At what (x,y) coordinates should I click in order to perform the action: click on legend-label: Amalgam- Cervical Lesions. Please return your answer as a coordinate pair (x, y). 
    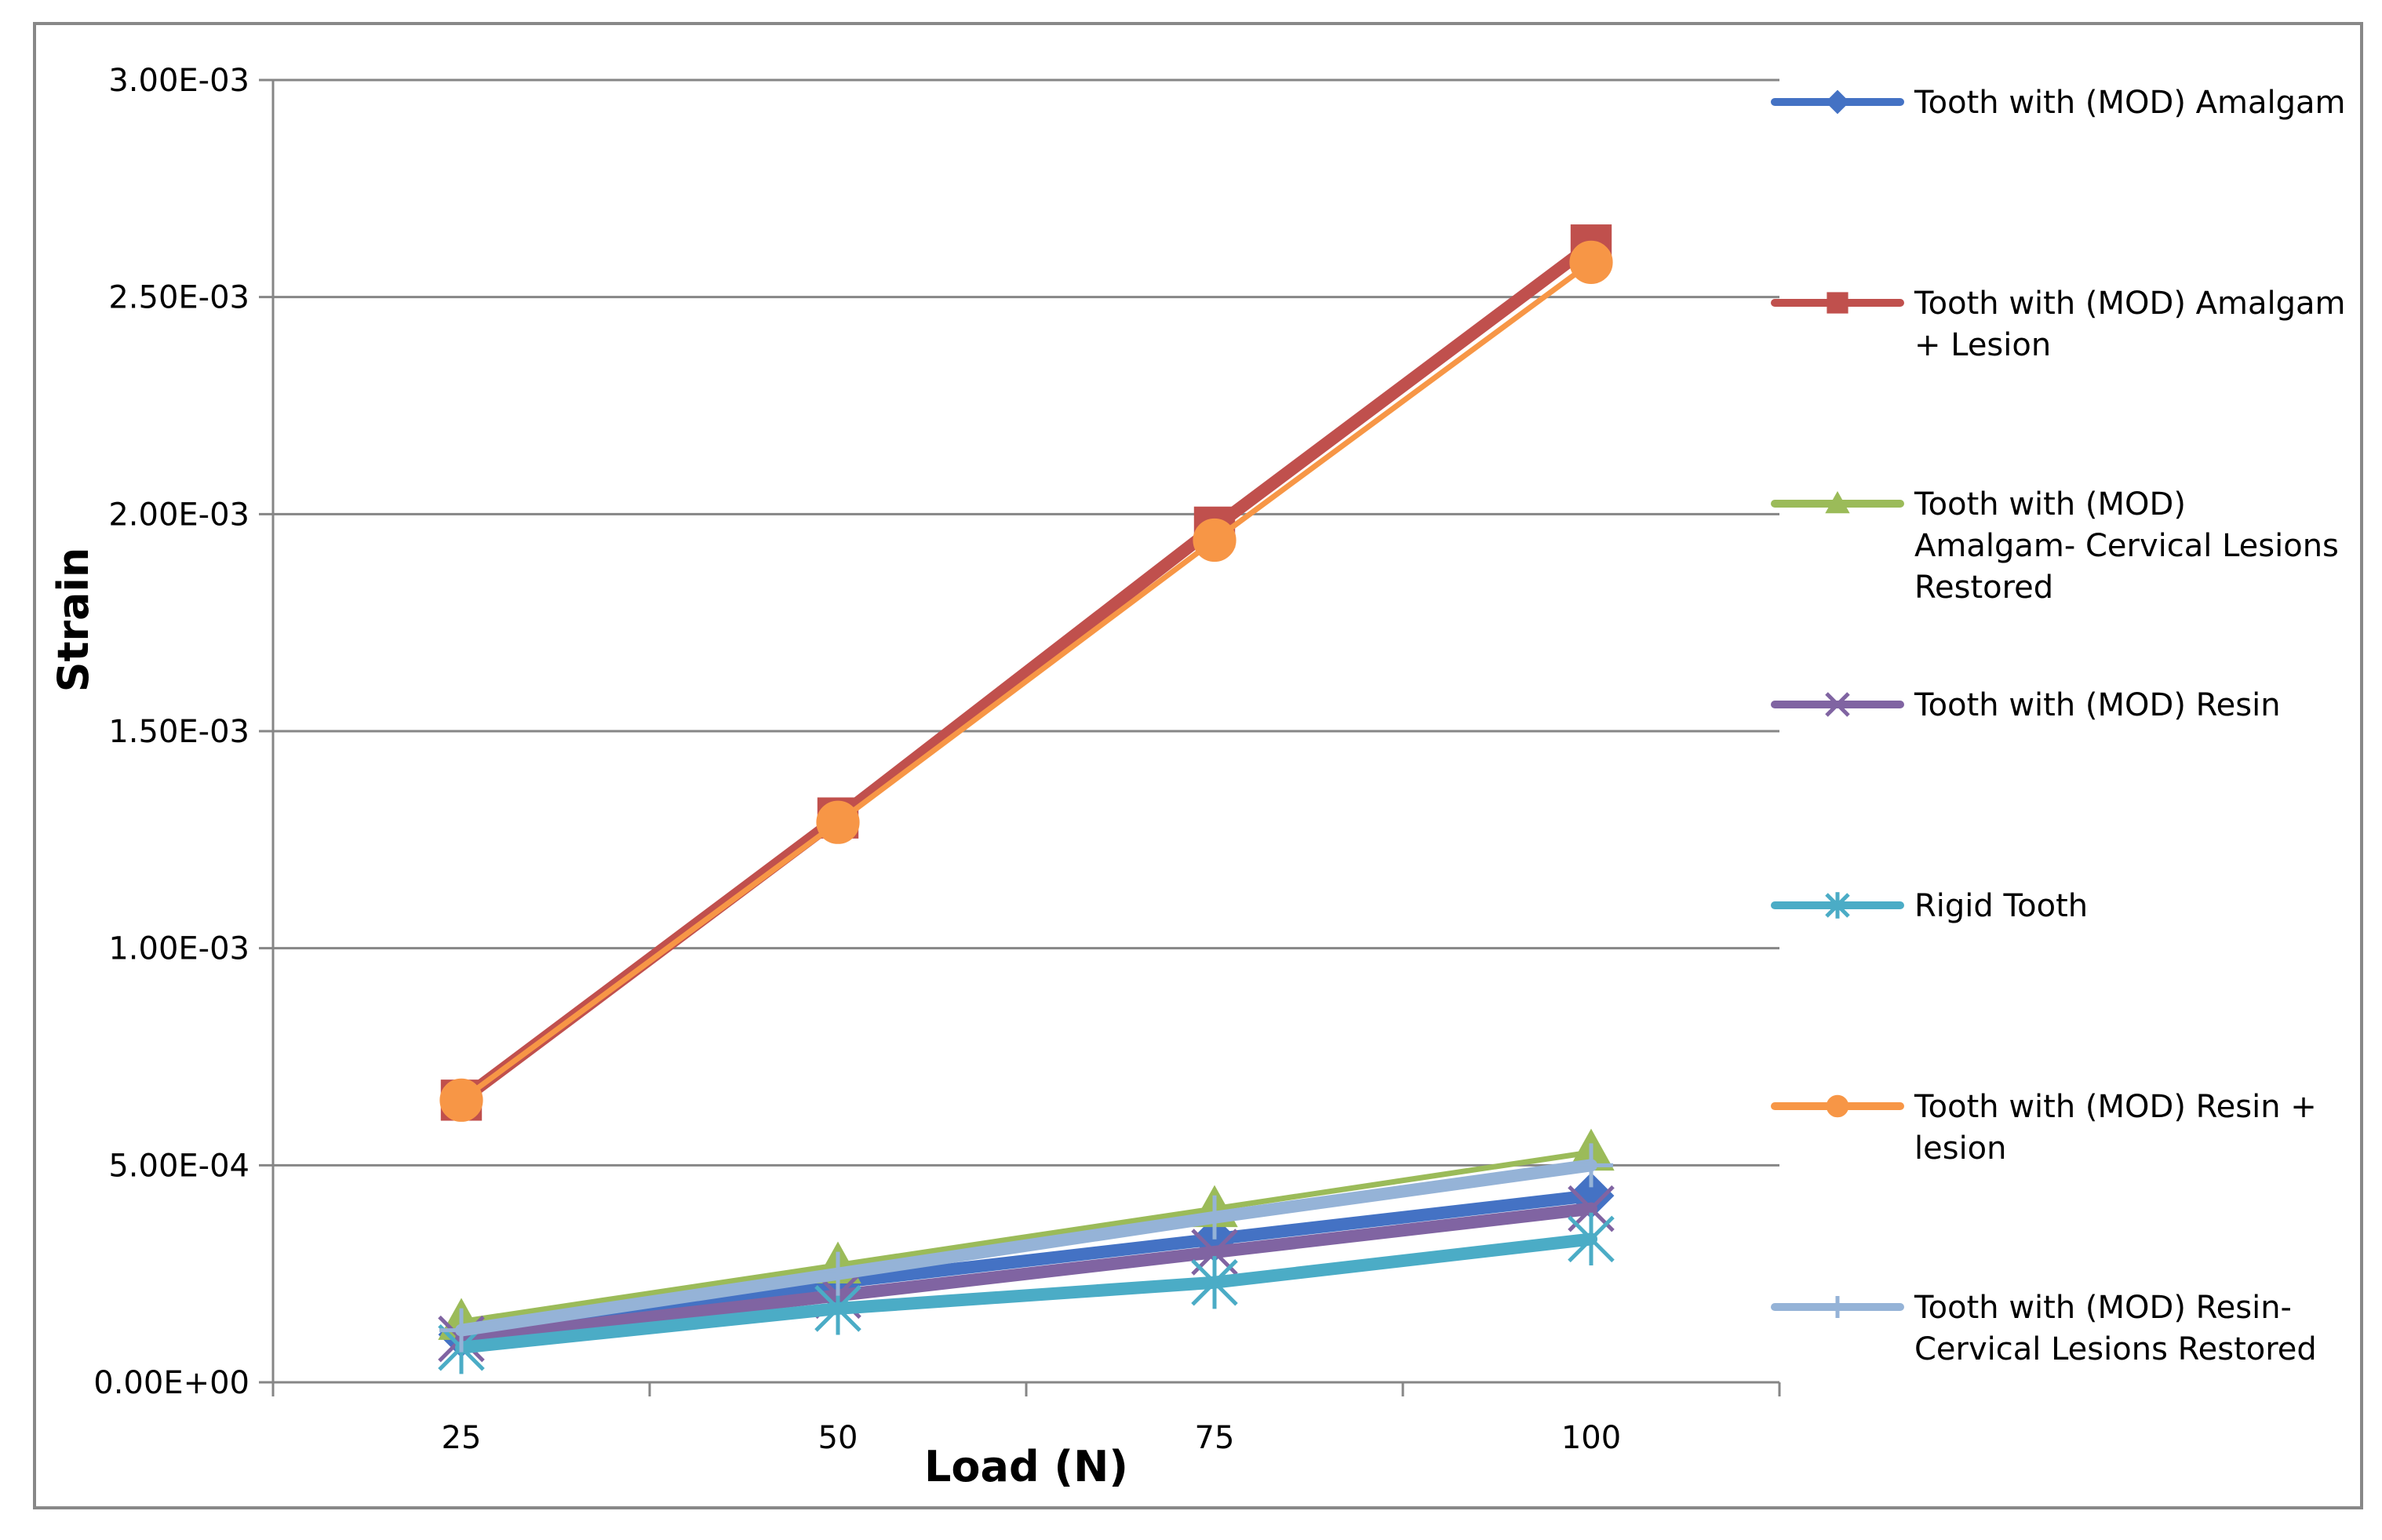
    Looking at the image, I should click on (2126, 546).